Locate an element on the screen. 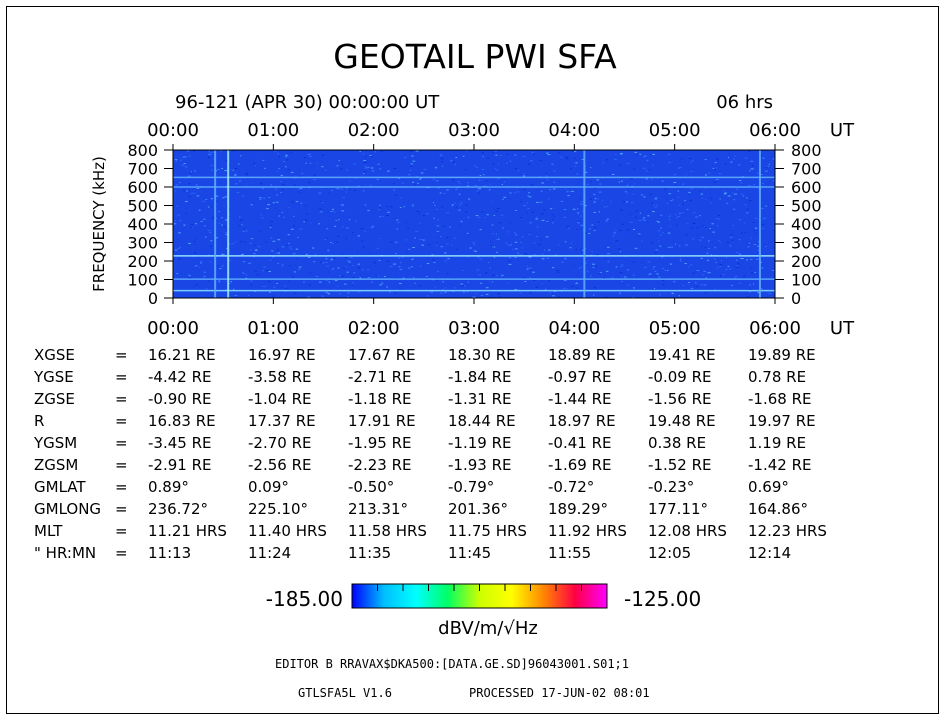  orbit-value: 11:35 is located at coordinates (369, 553).